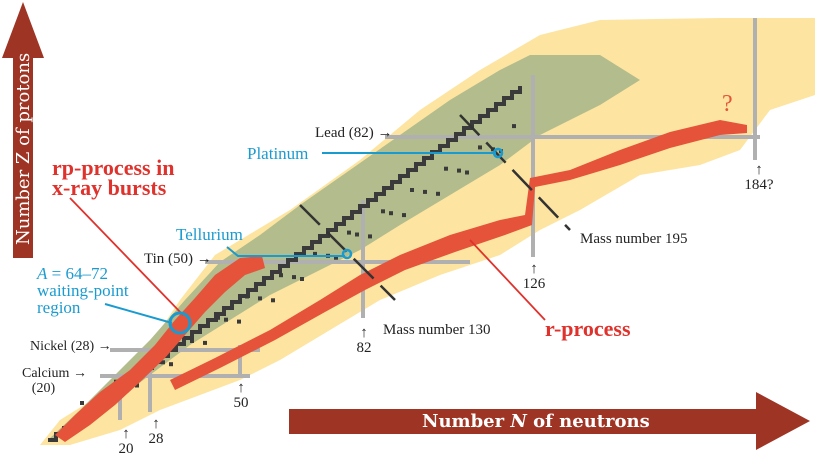 Image resolution: width=820 pixels, height=461 pixels. What do you see at coordinates (138, 313) in the screenshot?
I see `waiting-point-leader` at bounding box center [138, 313].